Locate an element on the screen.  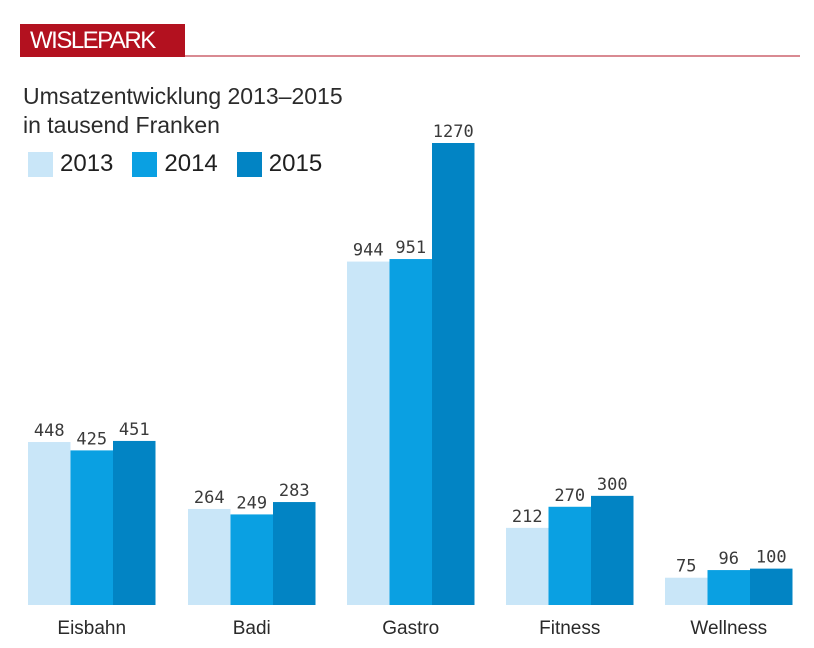
data-label: 249 is located at coordinates (251, 503).